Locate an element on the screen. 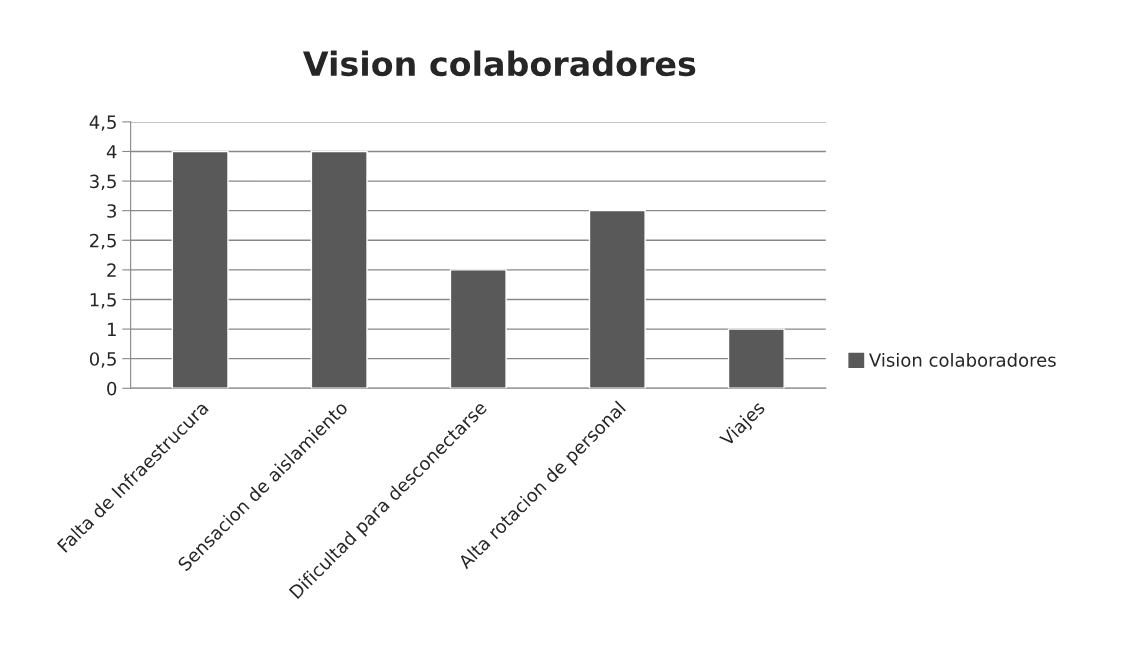  y-tick-label: 0,5 is located at coordinates (102, 360).